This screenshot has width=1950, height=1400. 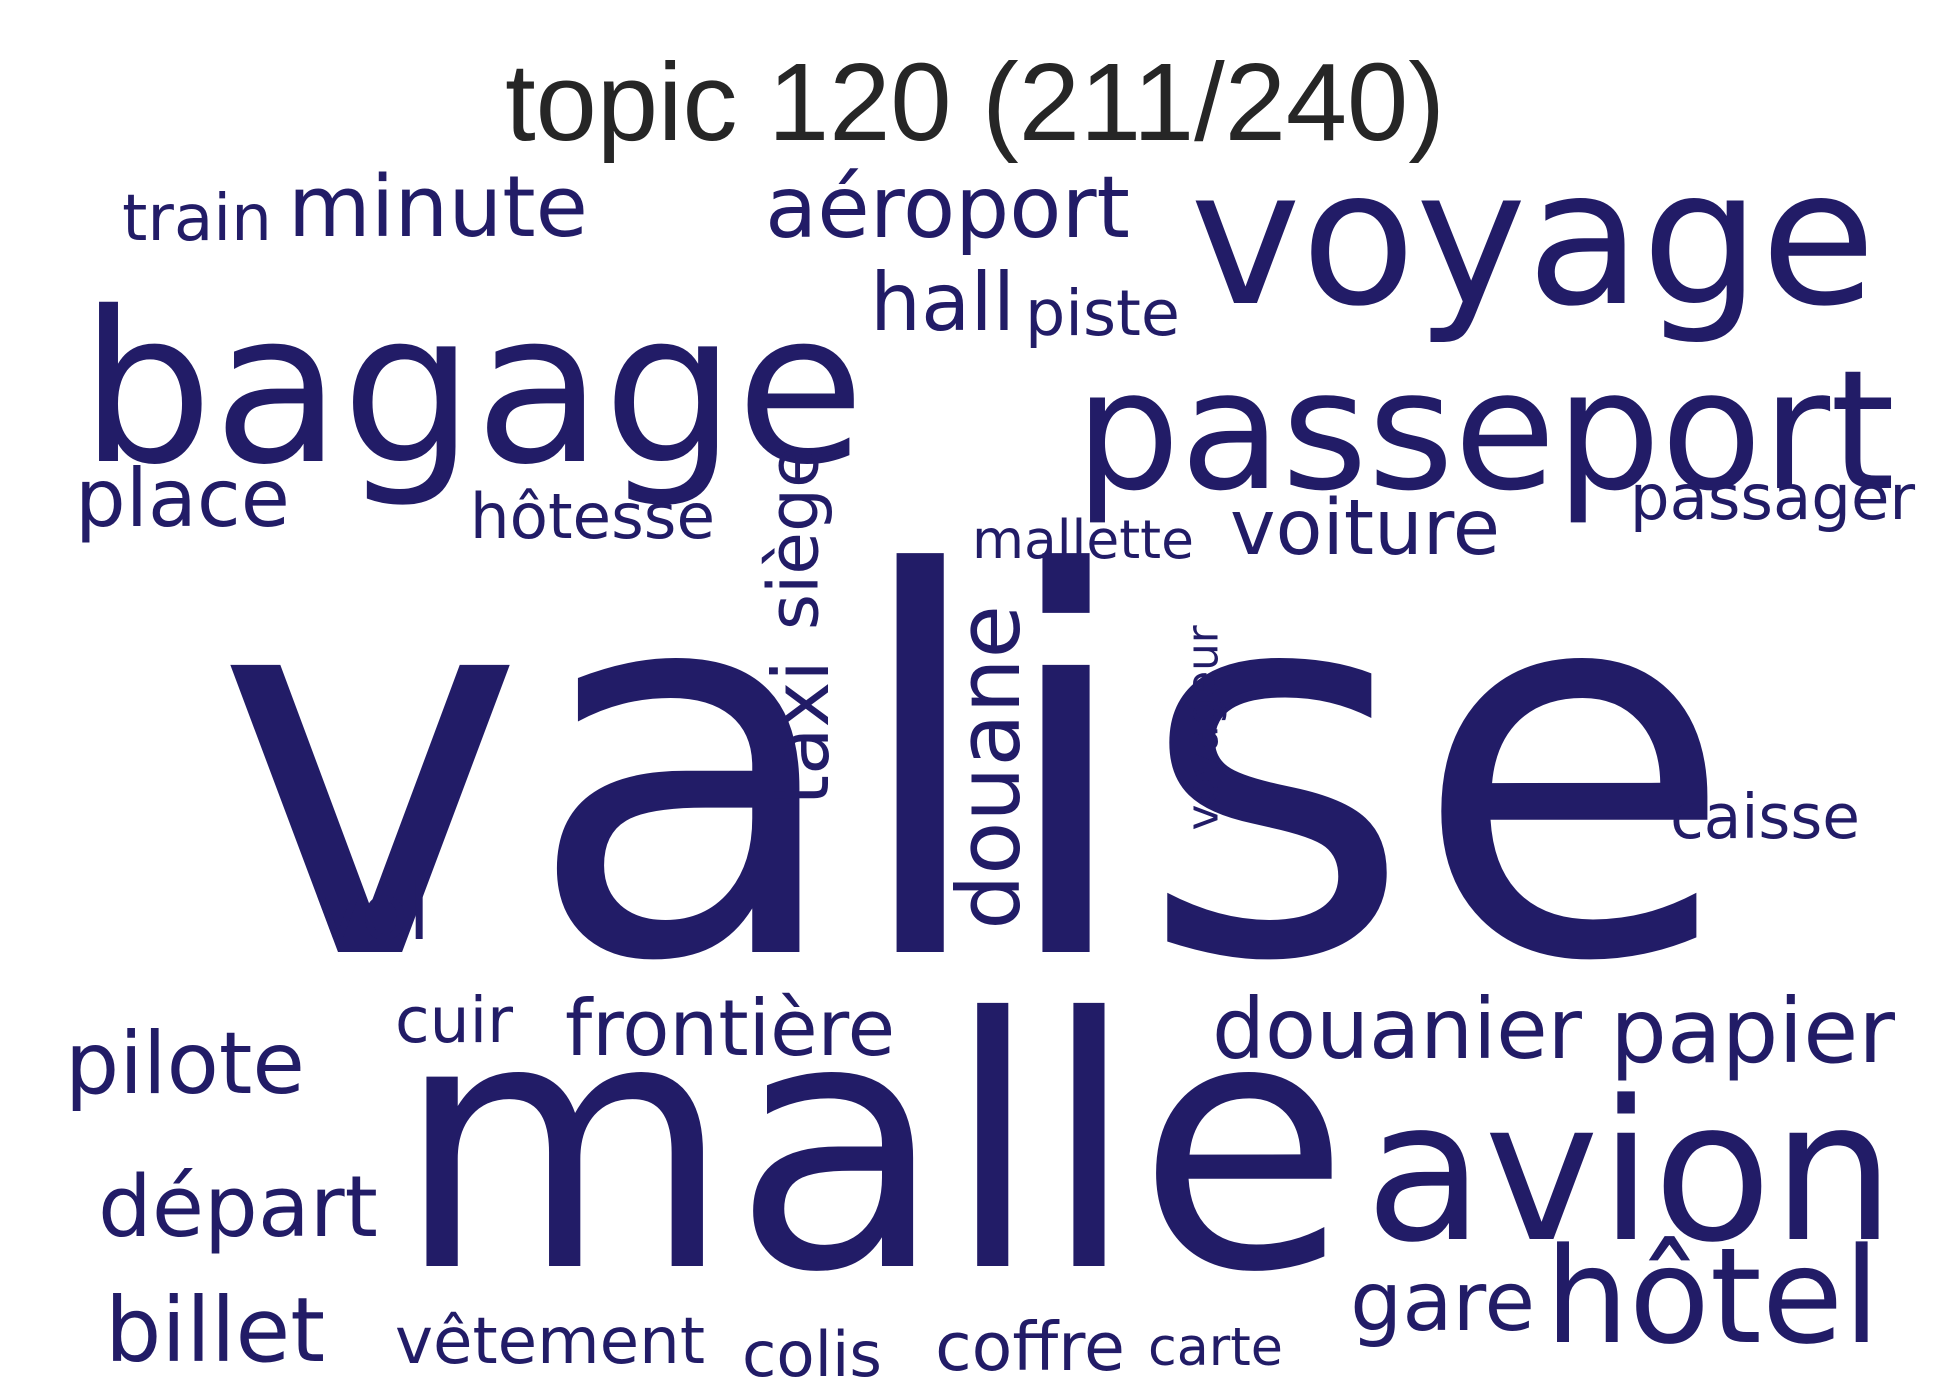 I want to click on cloud-word: cuir, so click(x=454, y=1020).